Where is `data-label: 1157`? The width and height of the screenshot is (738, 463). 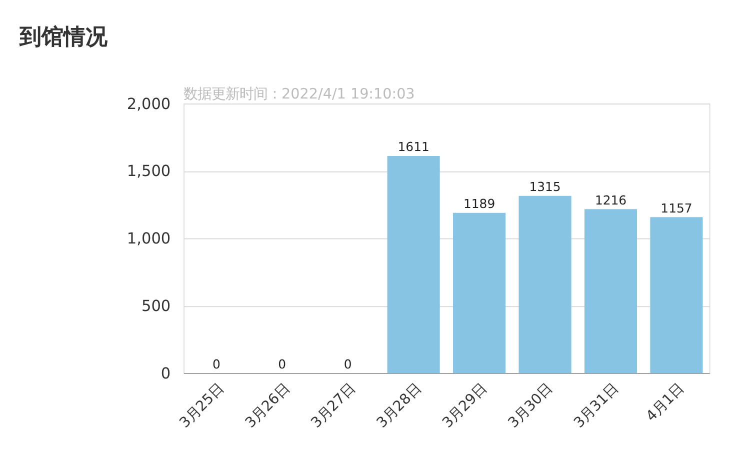 data-label: 1157 is located at coordinates (676, 208).